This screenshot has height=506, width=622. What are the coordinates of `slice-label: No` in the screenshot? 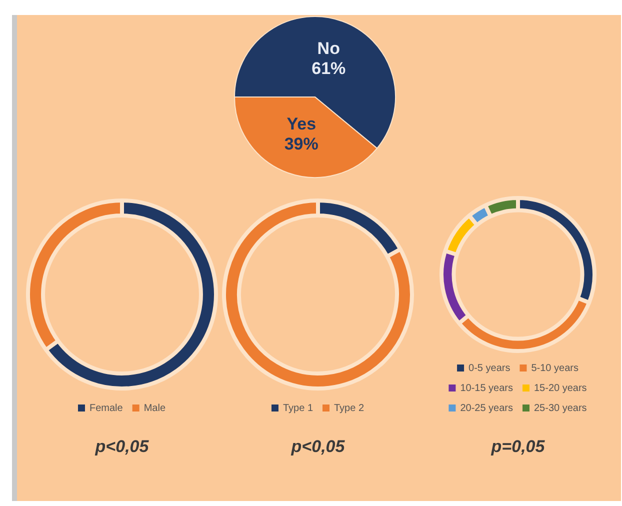 It's located at (328, 48).